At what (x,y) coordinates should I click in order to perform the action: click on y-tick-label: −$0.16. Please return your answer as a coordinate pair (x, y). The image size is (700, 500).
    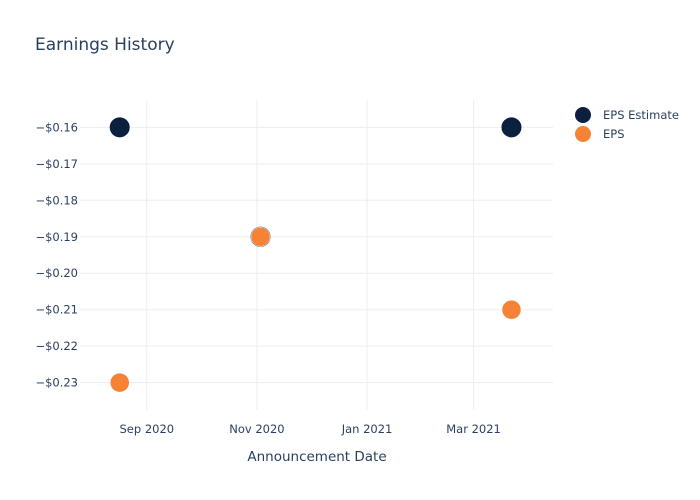
    Looking at the image, I should click on (56, 127).